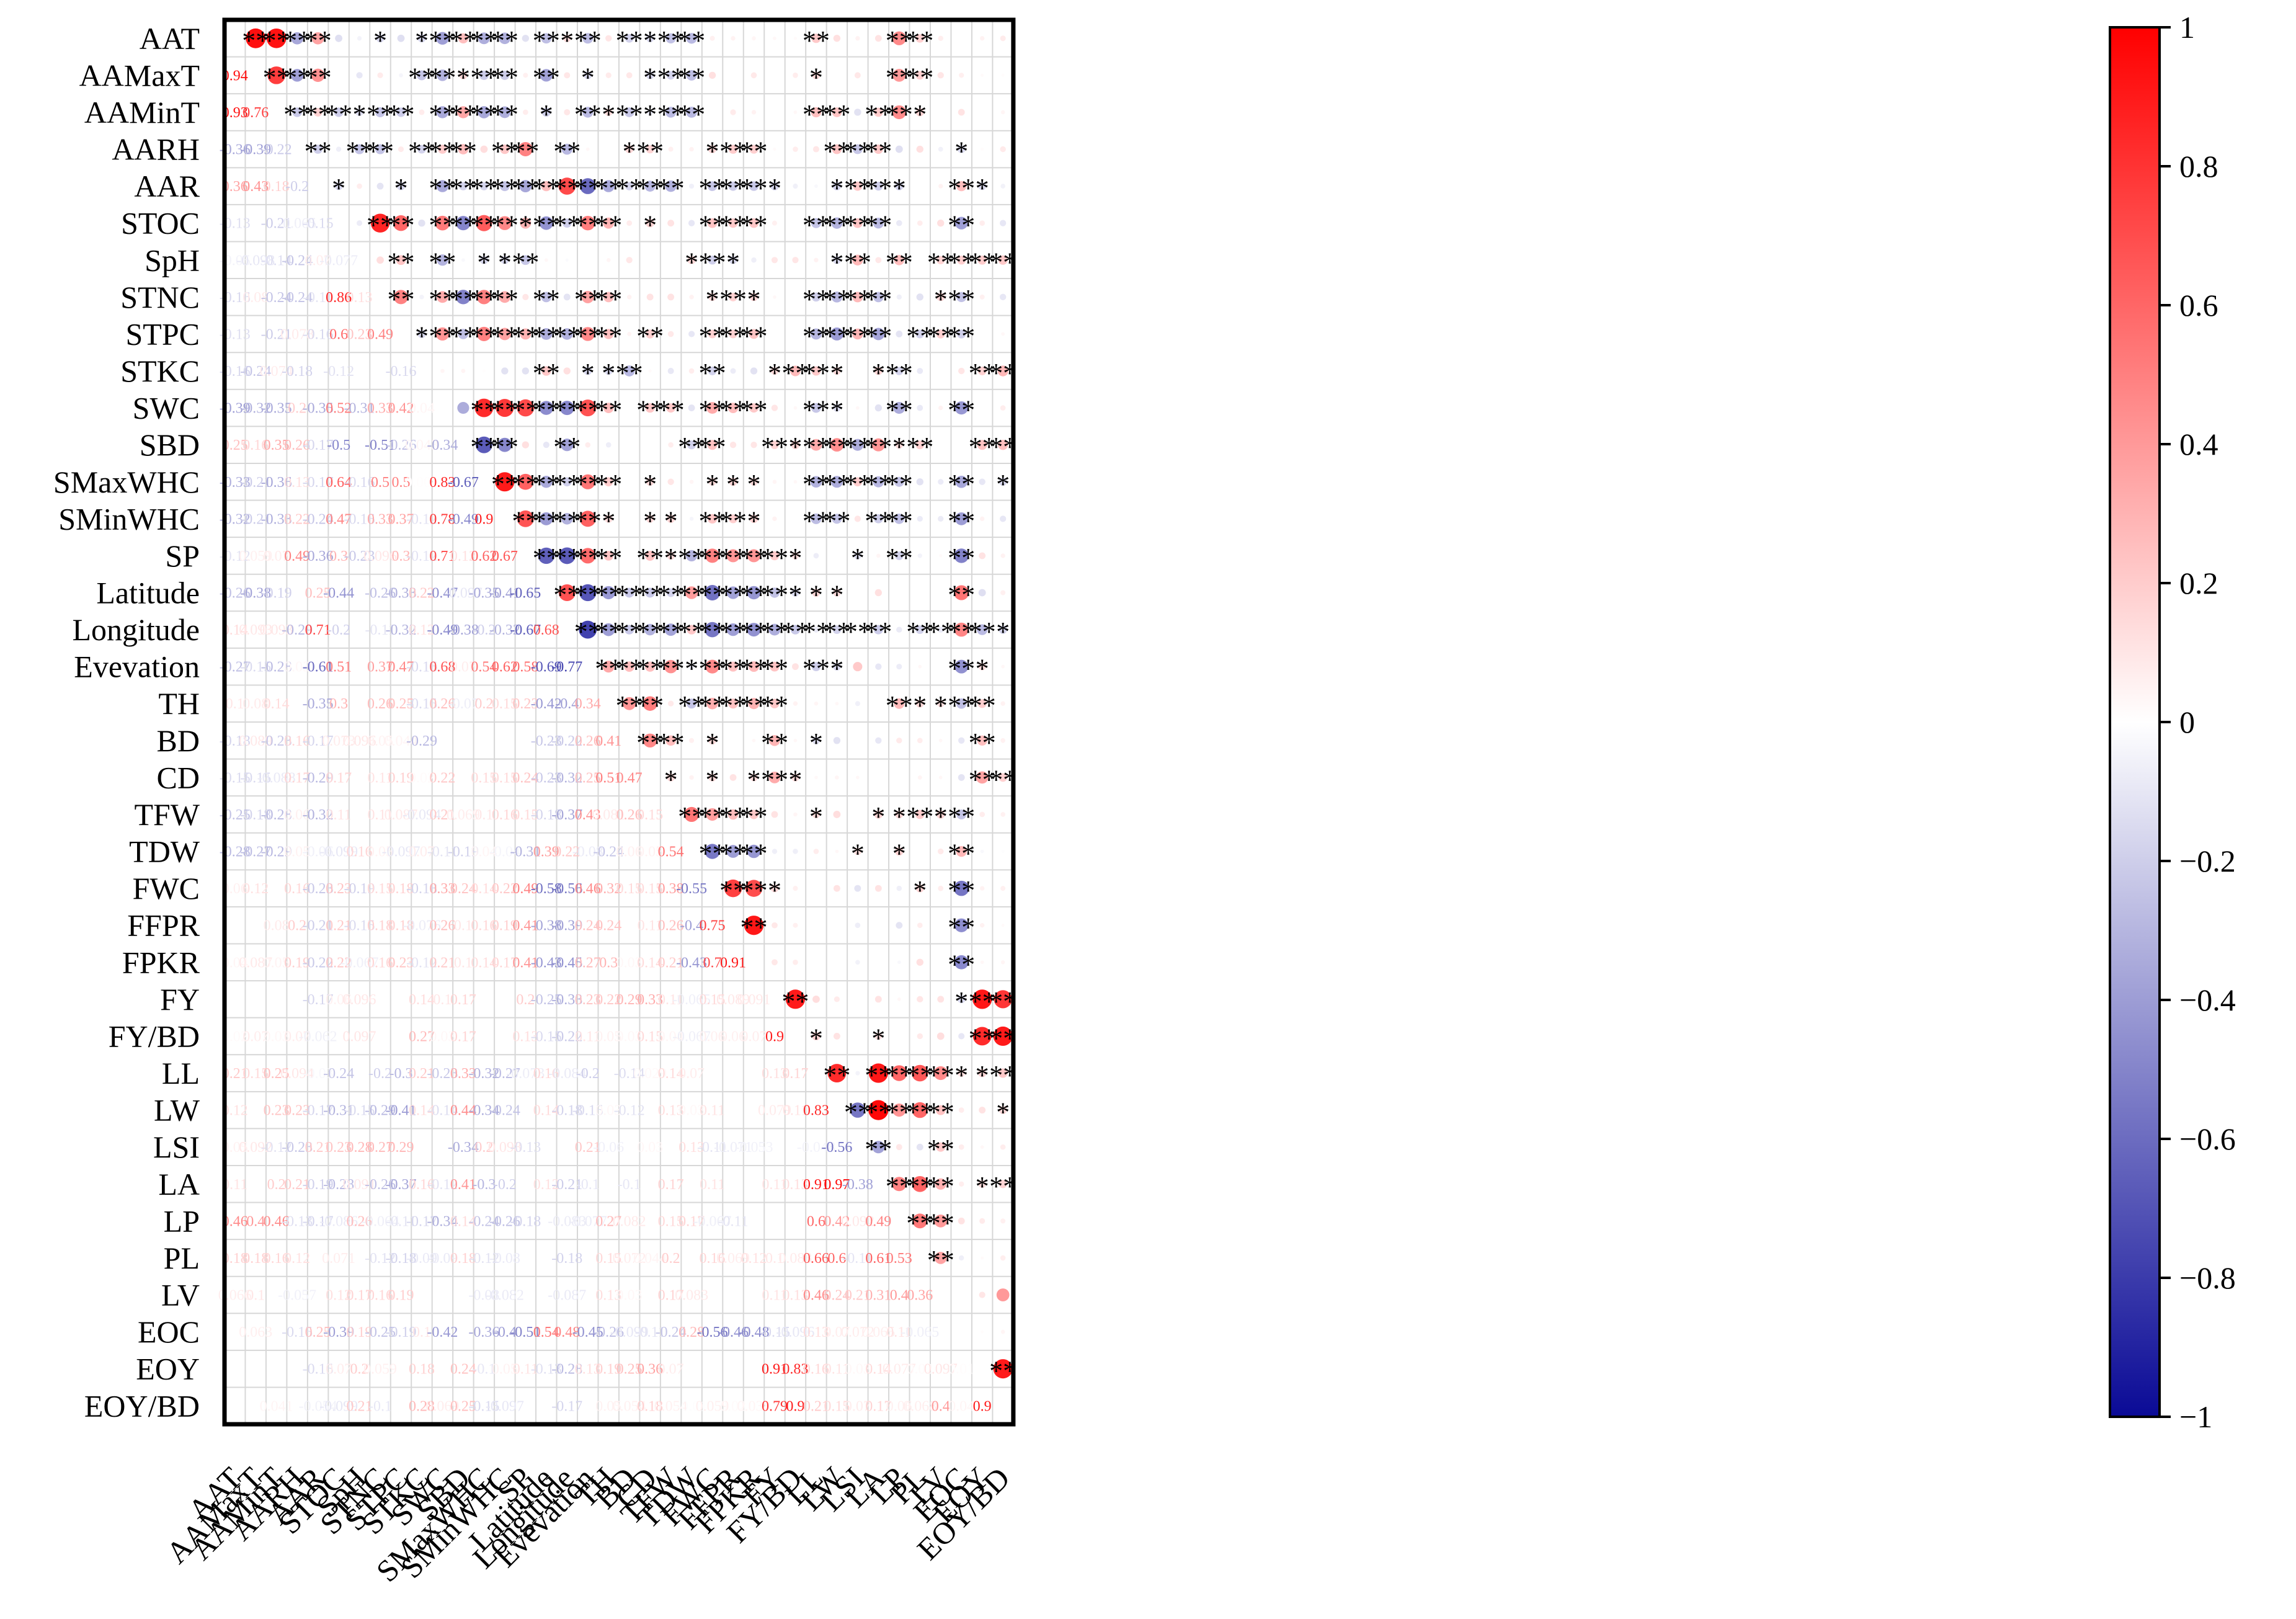 This screenshot has width=2296, height=1619. What do you see at coordinates (255, 1221) in the screenshot?
I see `coef-lp-aamaxt: 0.4` at bounding box center [255, 1221].